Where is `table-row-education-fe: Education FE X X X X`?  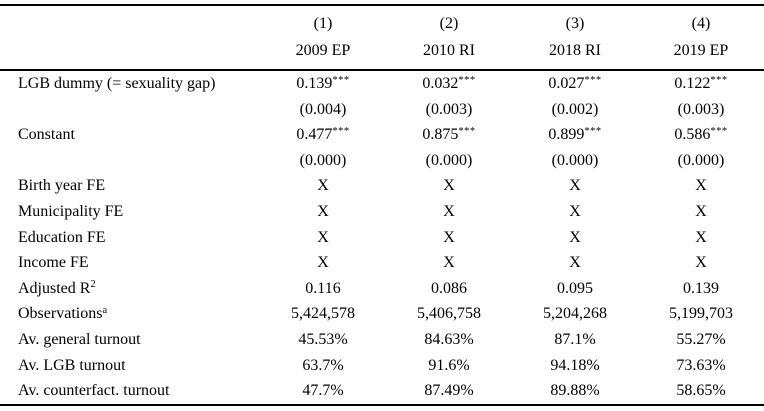
table-row-education-fe: Education FE X X X X is located at coordinates (382, 238).